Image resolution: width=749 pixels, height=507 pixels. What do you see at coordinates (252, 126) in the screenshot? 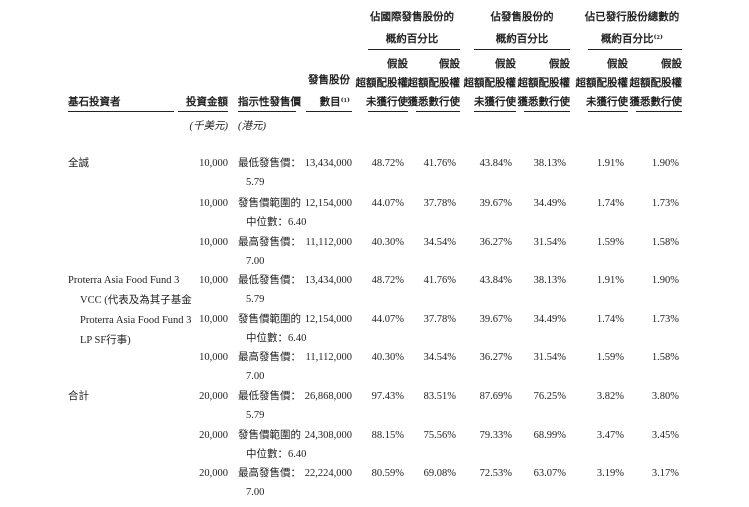
I see `price-unit: (港元)` at bounding box center [252, 126].